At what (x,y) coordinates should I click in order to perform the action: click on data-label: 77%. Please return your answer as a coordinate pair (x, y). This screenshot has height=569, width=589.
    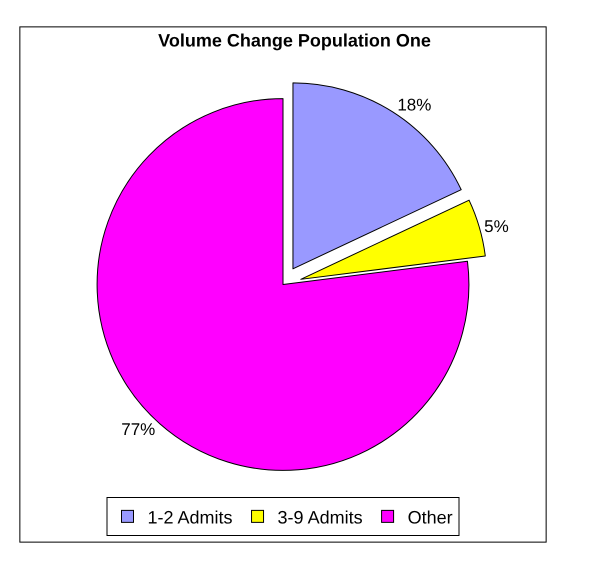
    Looking at the image, I should click on (138, 429).